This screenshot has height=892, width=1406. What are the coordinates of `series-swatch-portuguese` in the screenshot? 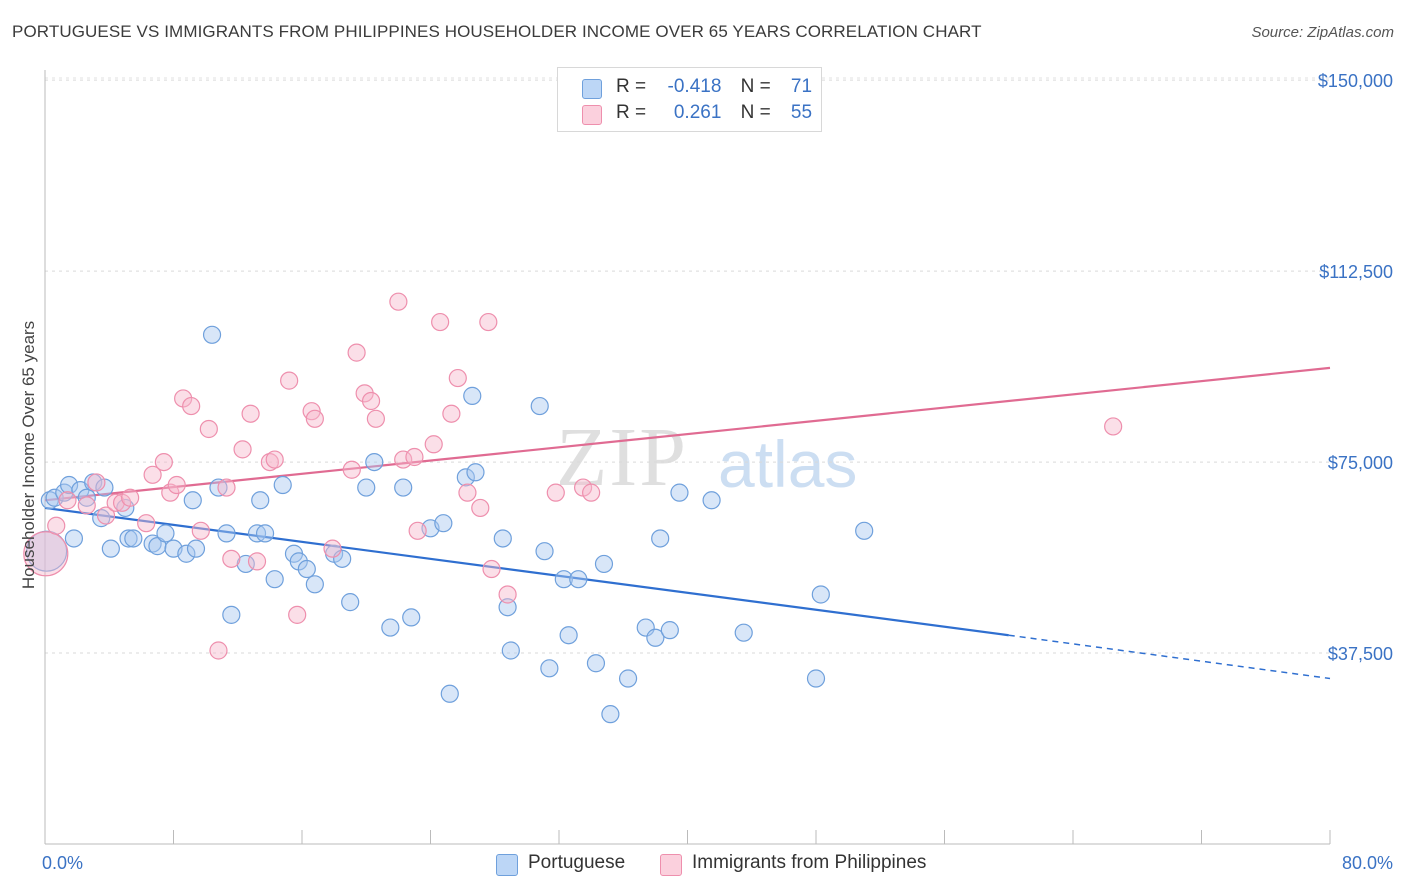 It's located at (507, 865).